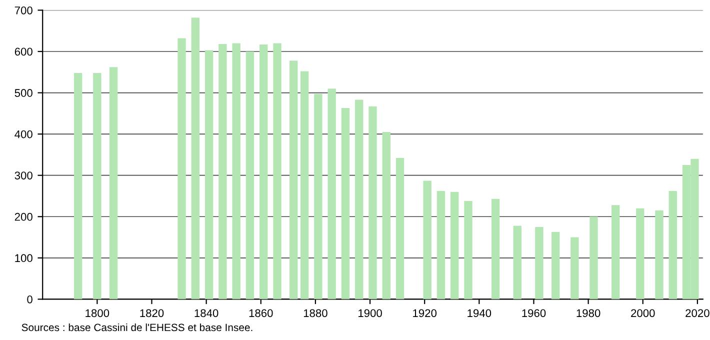  I want to click on y-tick-label: 500, so click(23, 93).